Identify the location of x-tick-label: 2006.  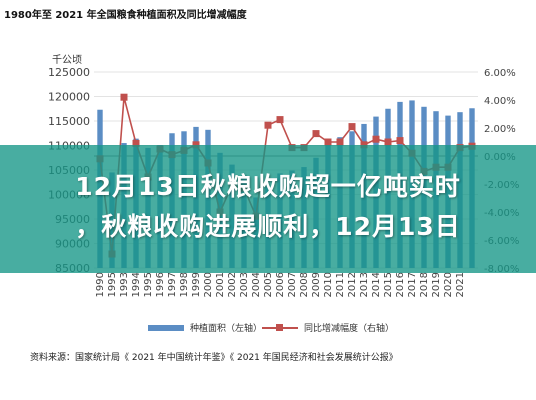
(280, 284).